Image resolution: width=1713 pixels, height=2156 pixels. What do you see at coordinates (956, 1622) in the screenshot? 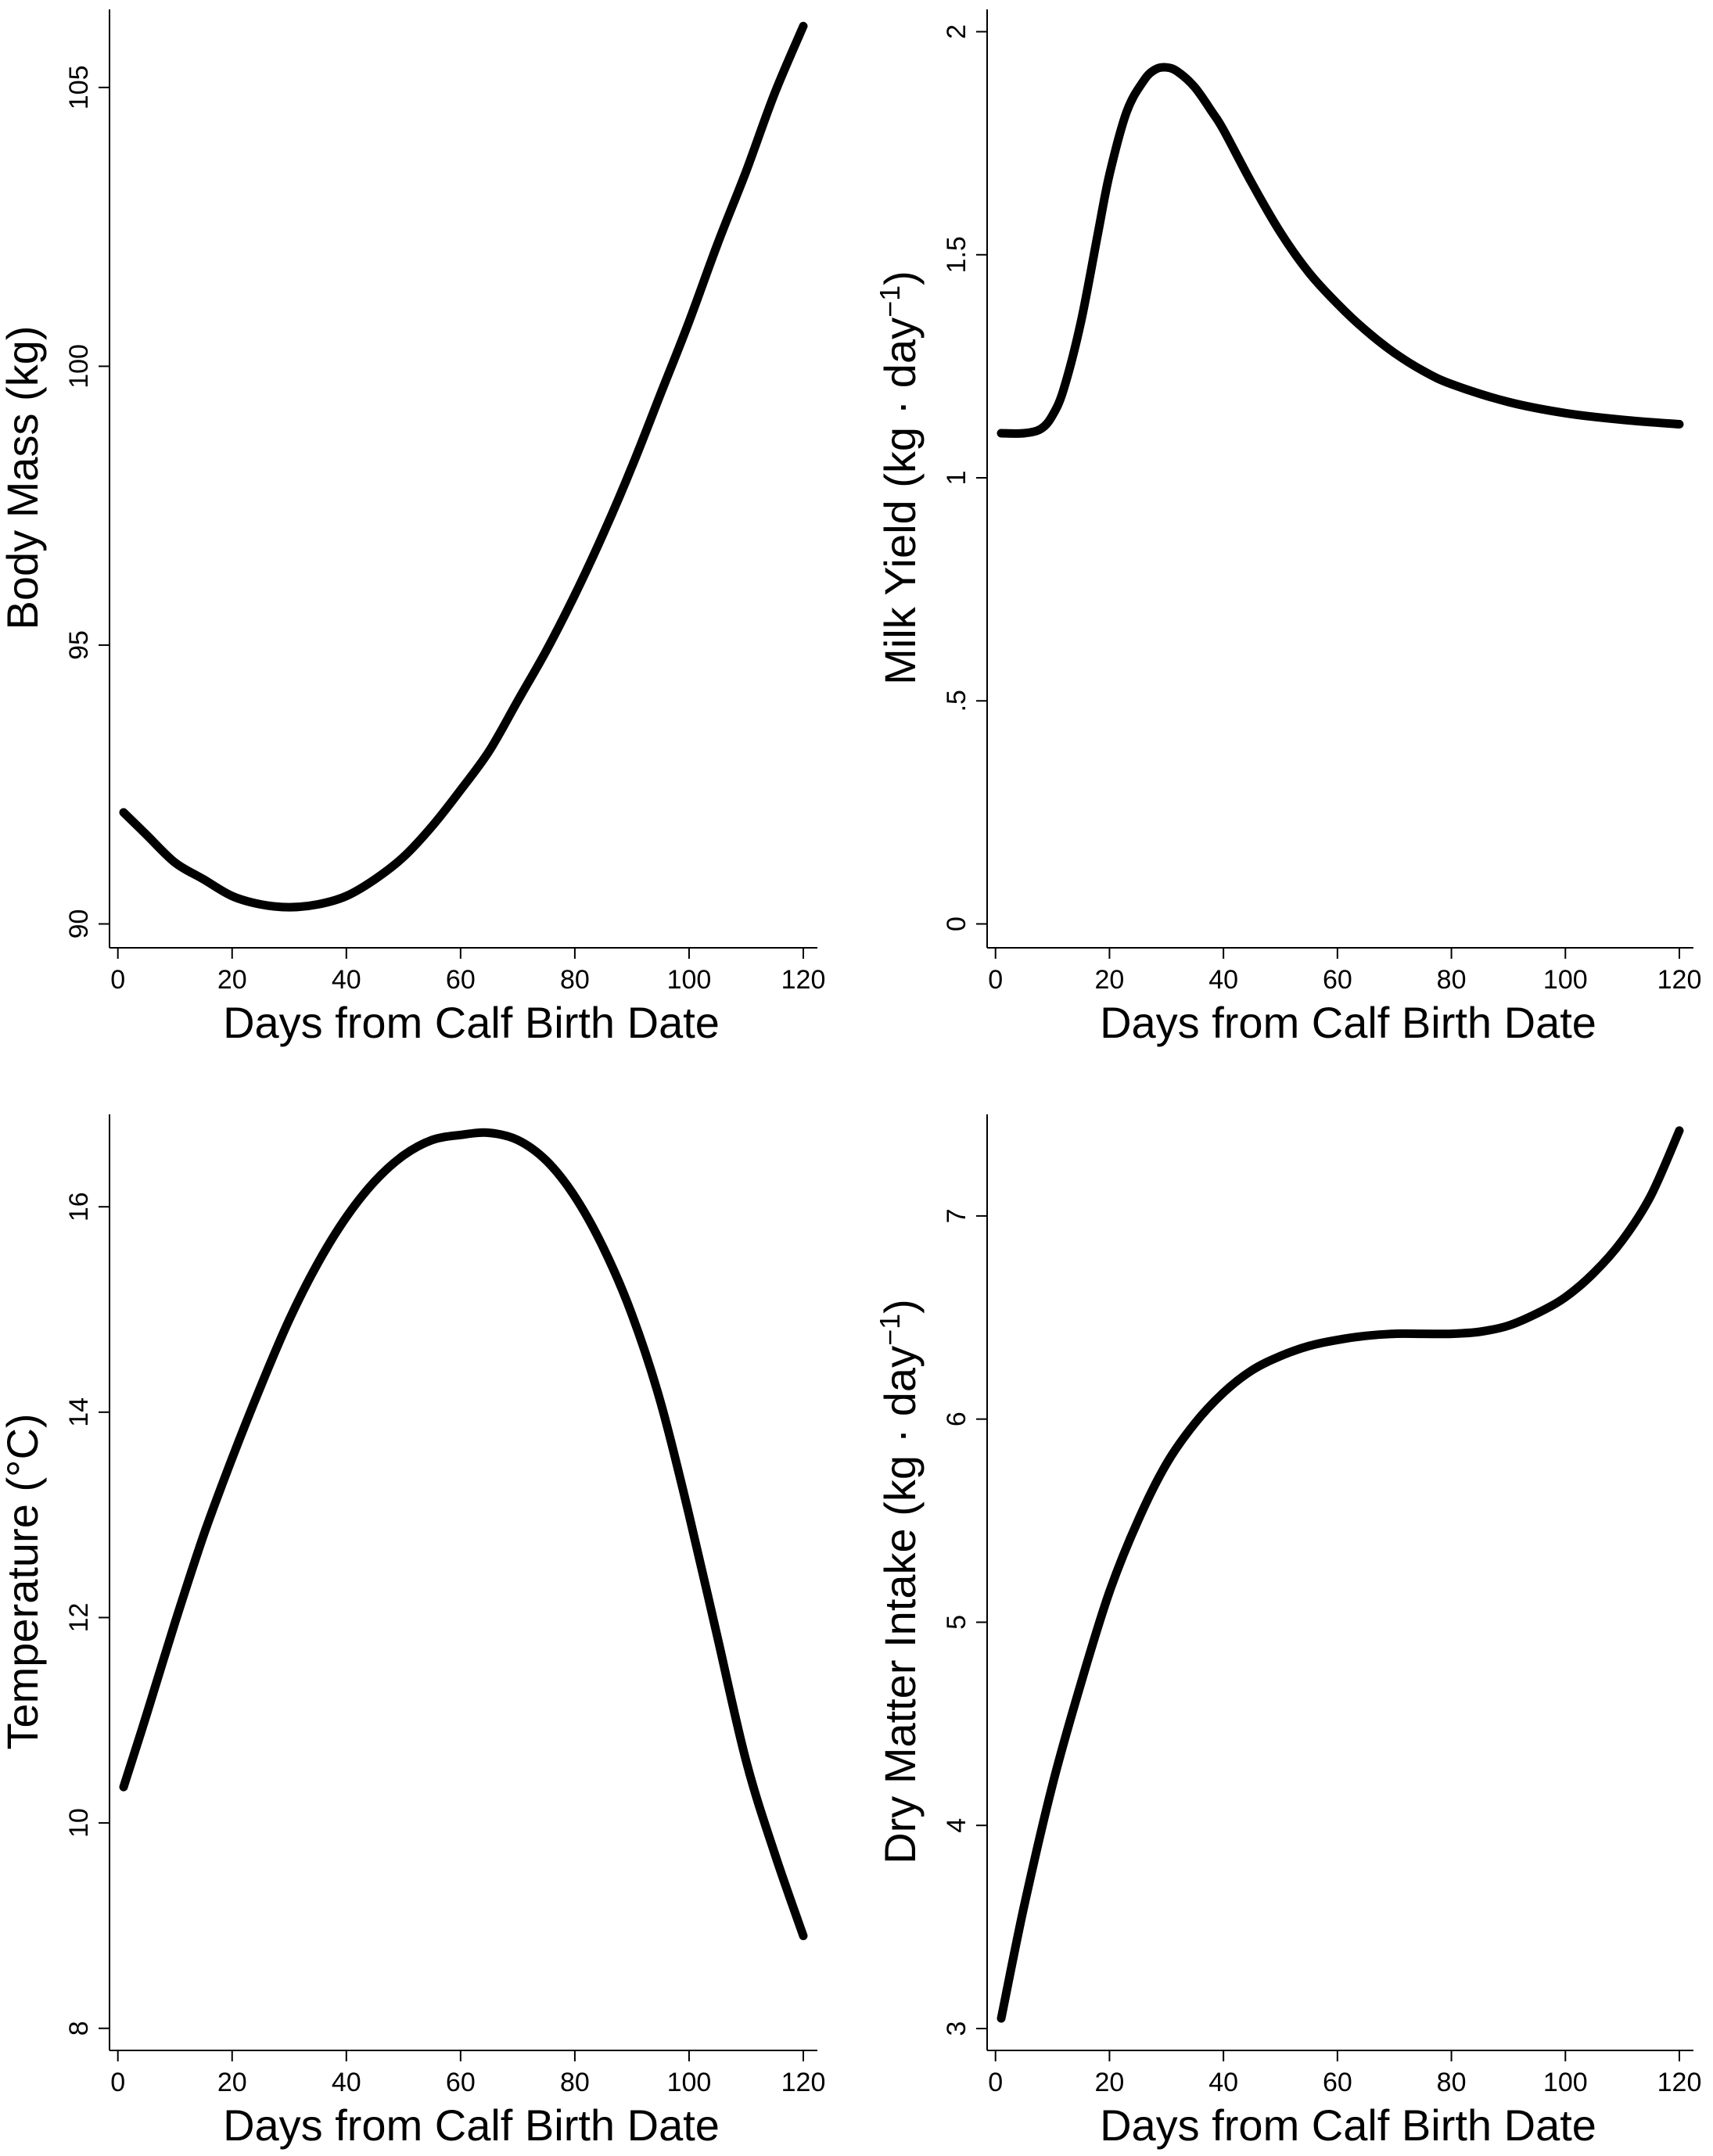
I see `y-tick-label: 5` at bounding box center [956, 1622].